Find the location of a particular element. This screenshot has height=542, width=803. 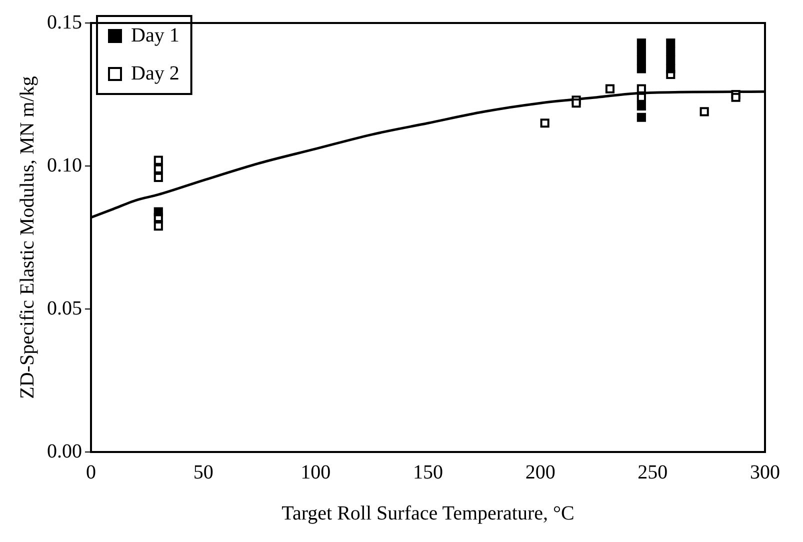

y-tick-label: 0.15 is located at coordinates (64, 22).